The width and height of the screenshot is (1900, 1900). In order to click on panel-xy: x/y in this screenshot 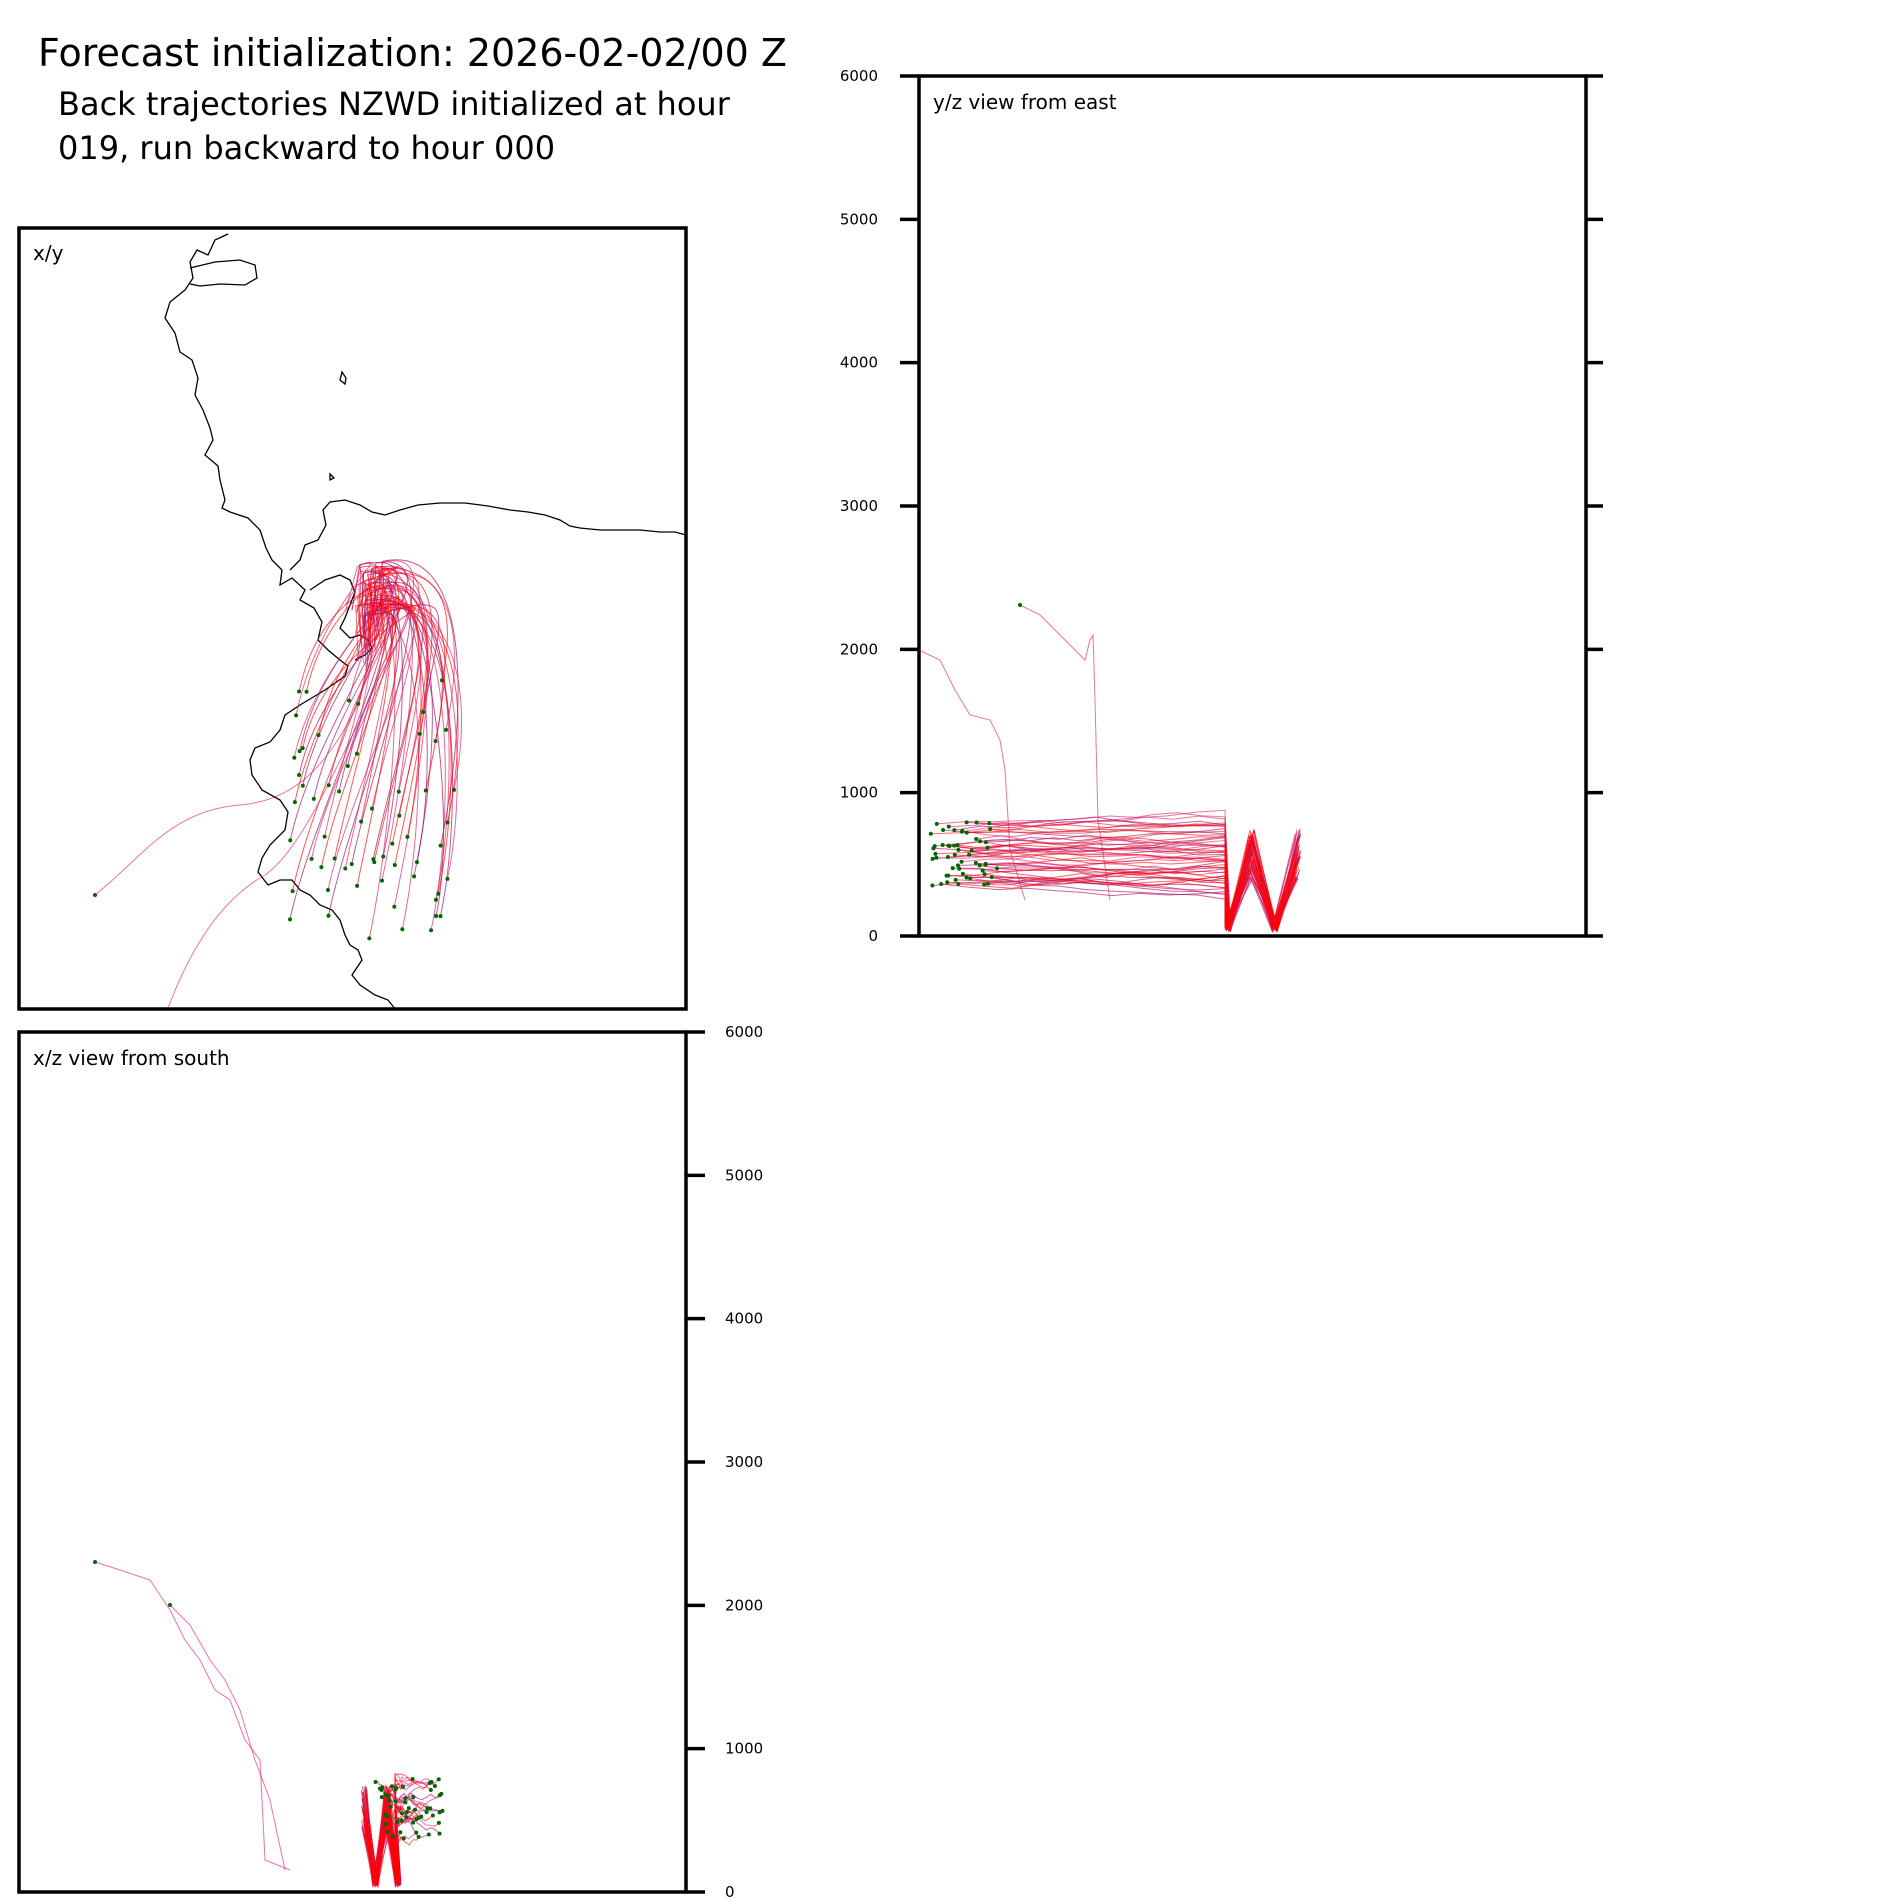, I will do `click(352, 618)`.